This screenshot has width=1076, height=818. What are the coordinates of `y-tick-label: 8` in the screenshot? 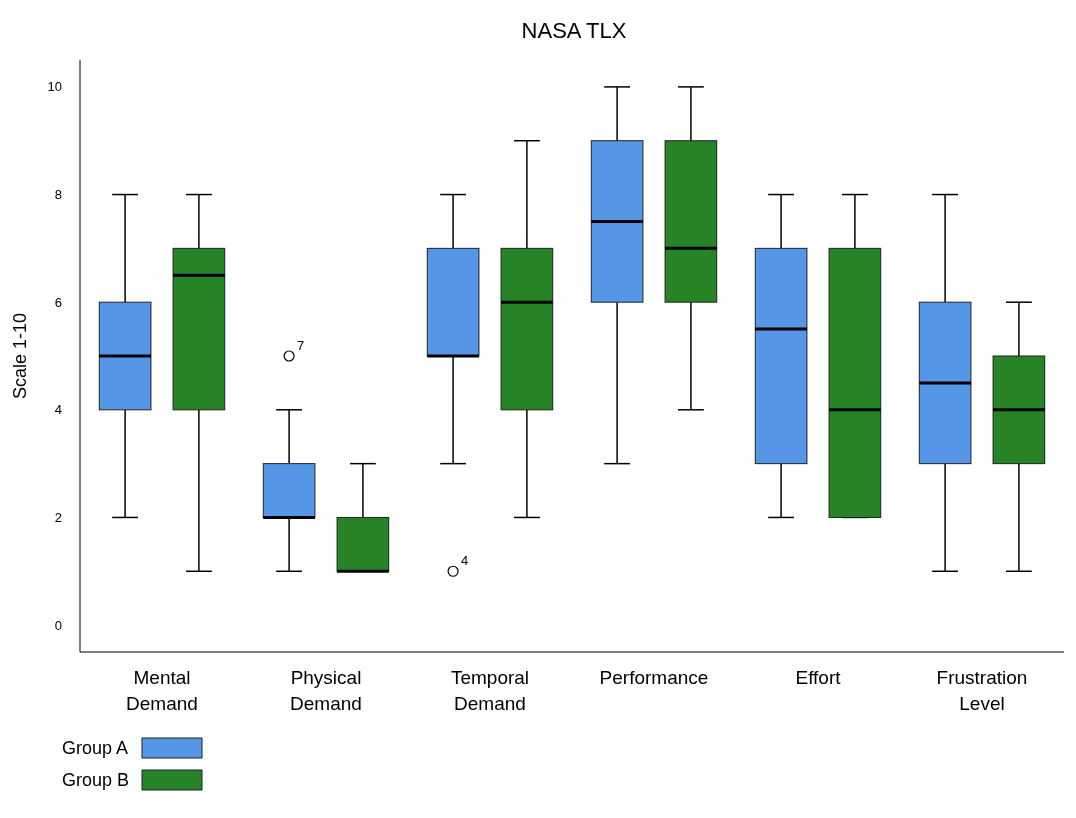 It's located at (58, 195).